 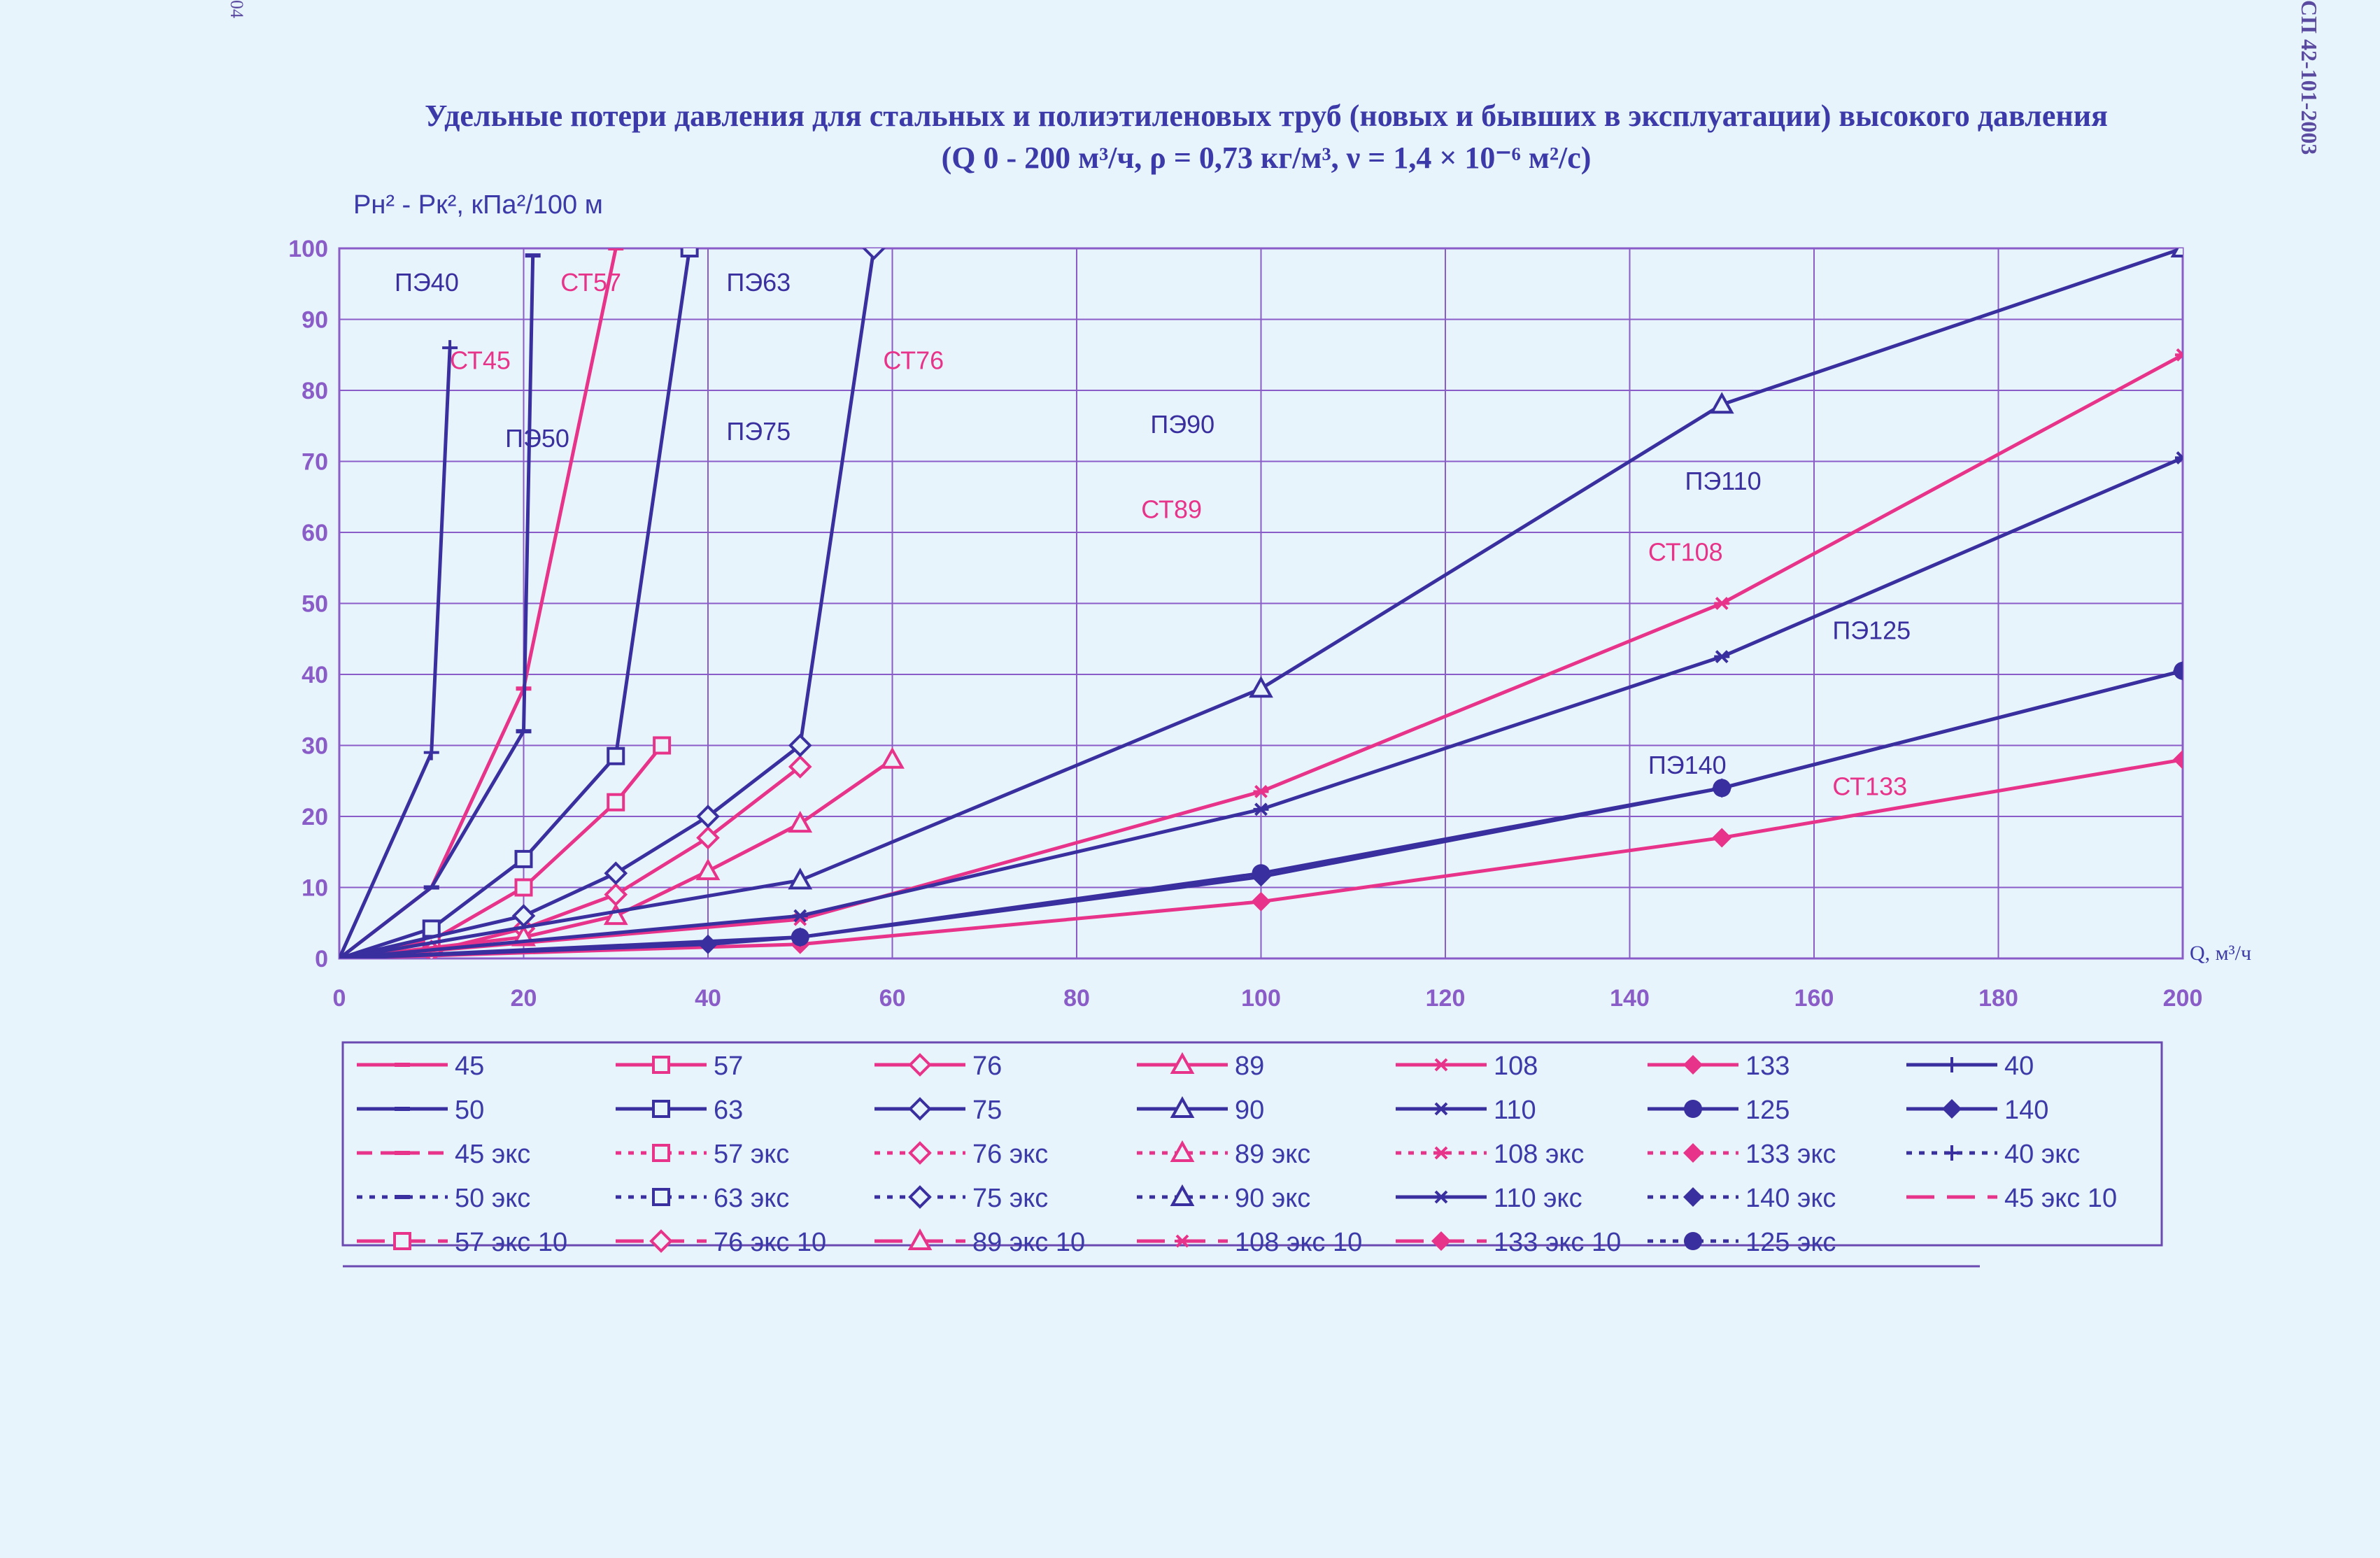 I want to click on legend-item: 89 экс, so click(x=1224, y=1155).